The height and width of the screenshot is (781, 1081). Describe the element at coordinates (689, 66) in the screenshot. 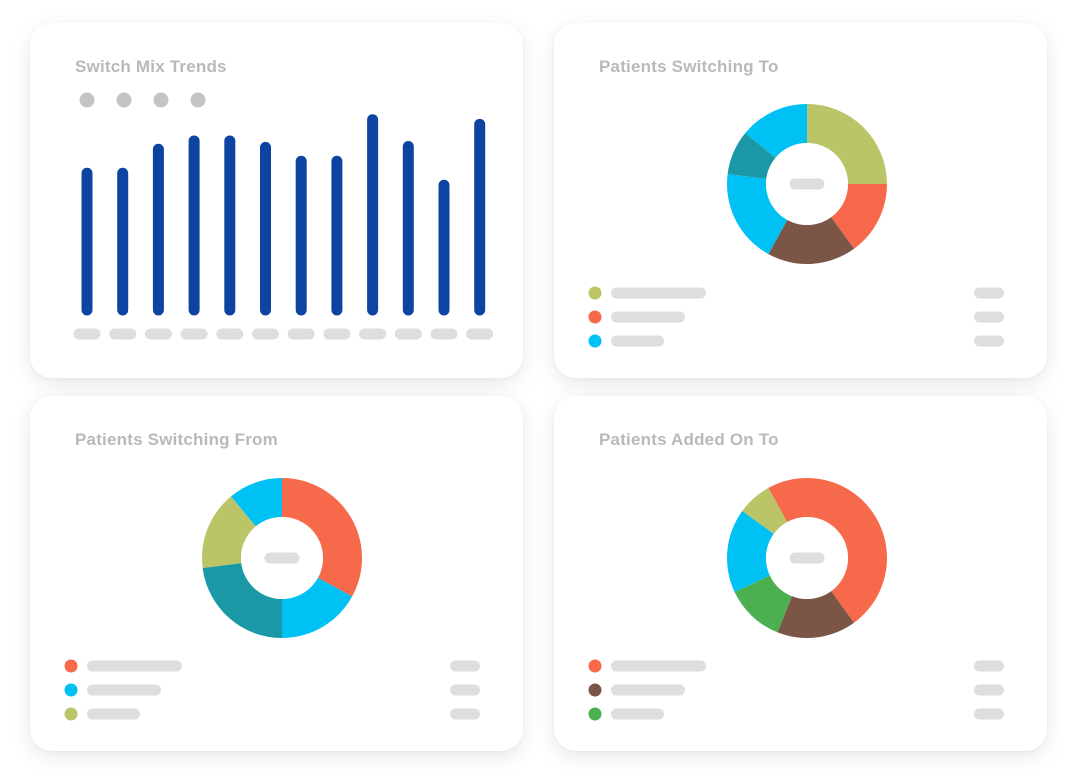

I see `card-title: Patients Switching To` at that location.